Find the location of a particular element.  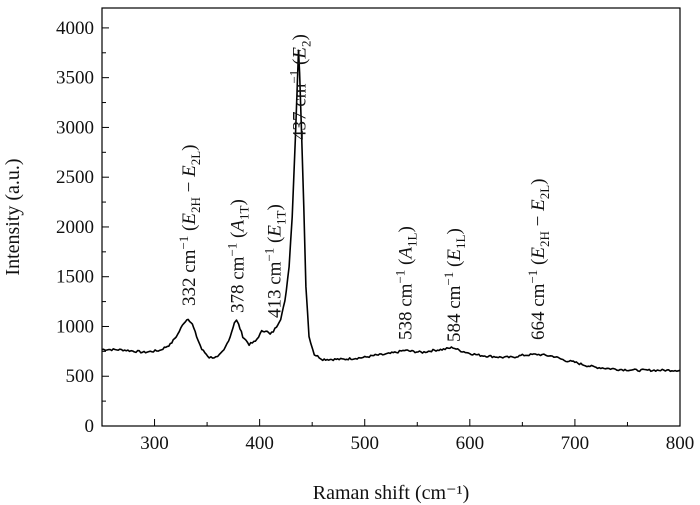

peak-annotation: 584 cm−1 (E1L) is located at coordinates (454, 285).